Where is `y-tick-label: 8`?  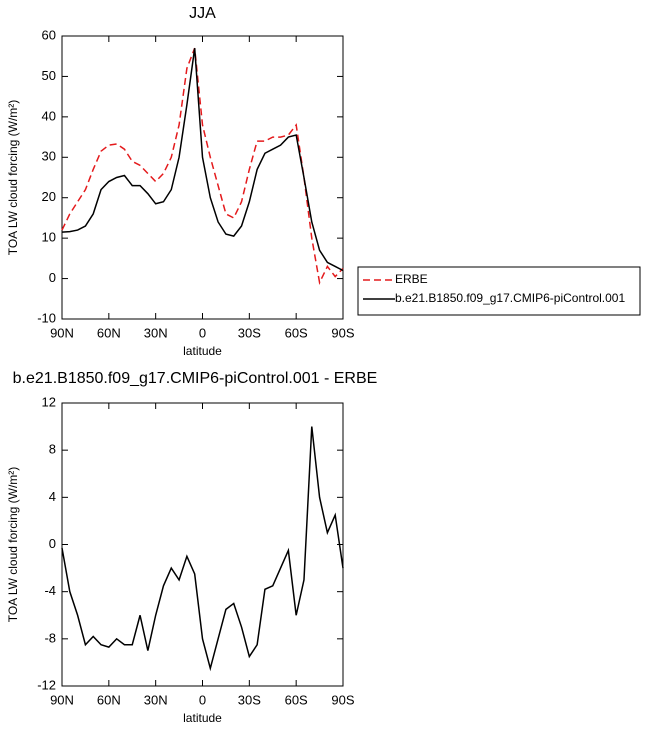 y-tick-label: 8 is located at coordinates (52, 449).